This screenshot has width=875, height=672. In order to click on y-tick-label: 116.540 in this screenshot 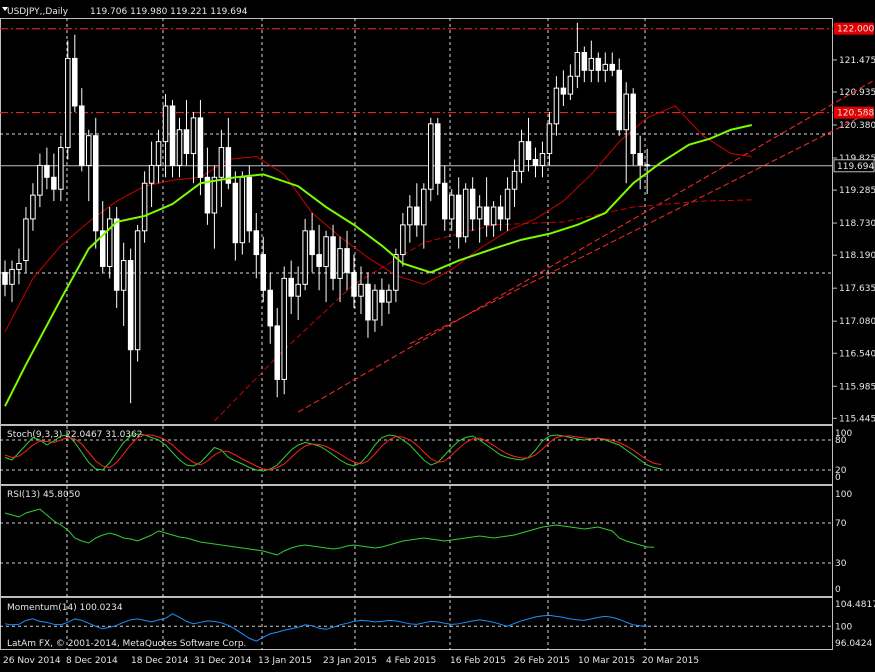, I will do `click(857, 354)`.